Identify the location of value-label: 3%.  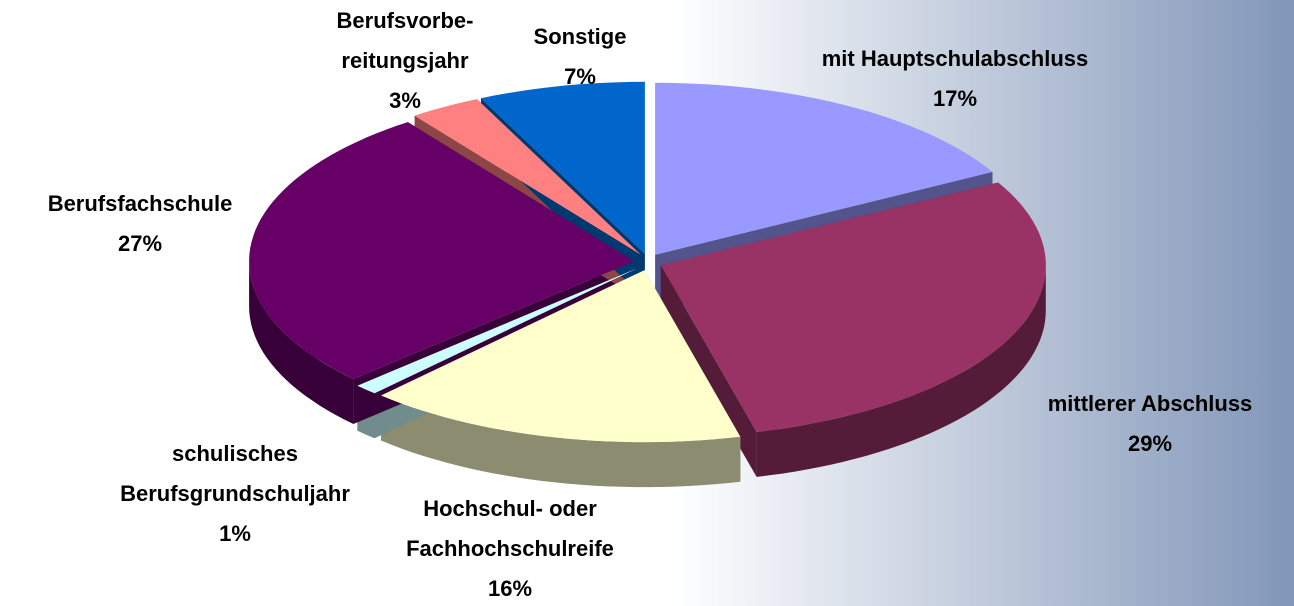
(405, 100).